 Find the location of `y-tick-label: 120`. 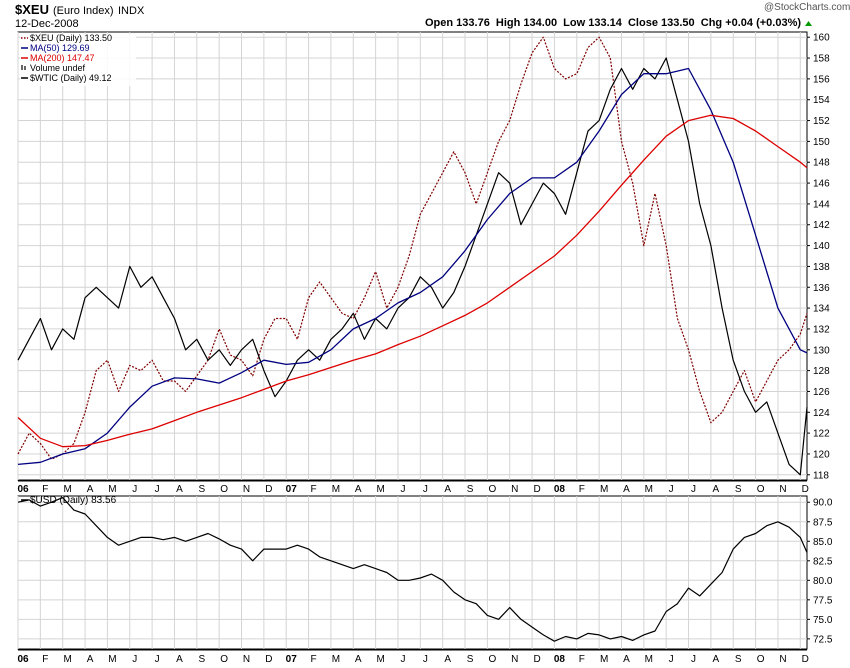

y-tick-label: 120 is located at coordinates (821, 454).